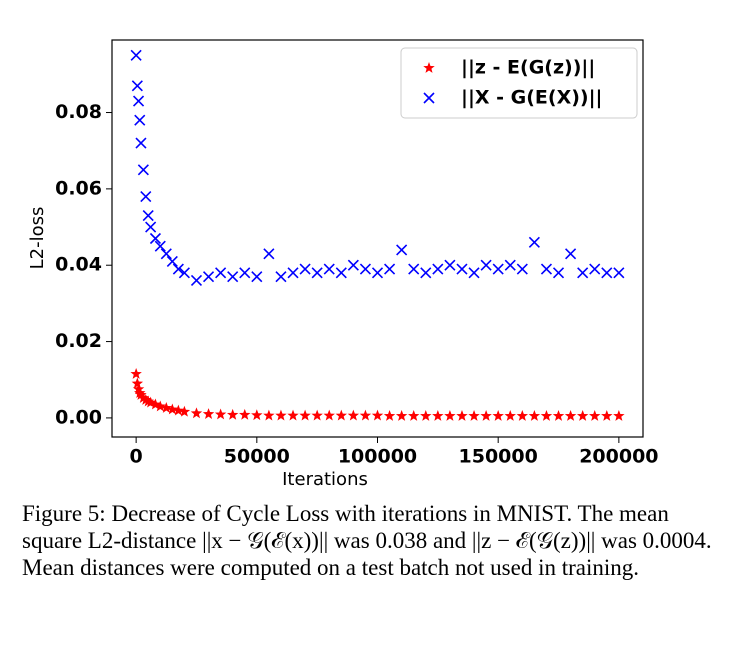 This screenshot has width=730, height=652. Describe the element at coordinates (528, 68) in the screenshot. I see `legend-label: ||z - E(G(z))||` at that location.